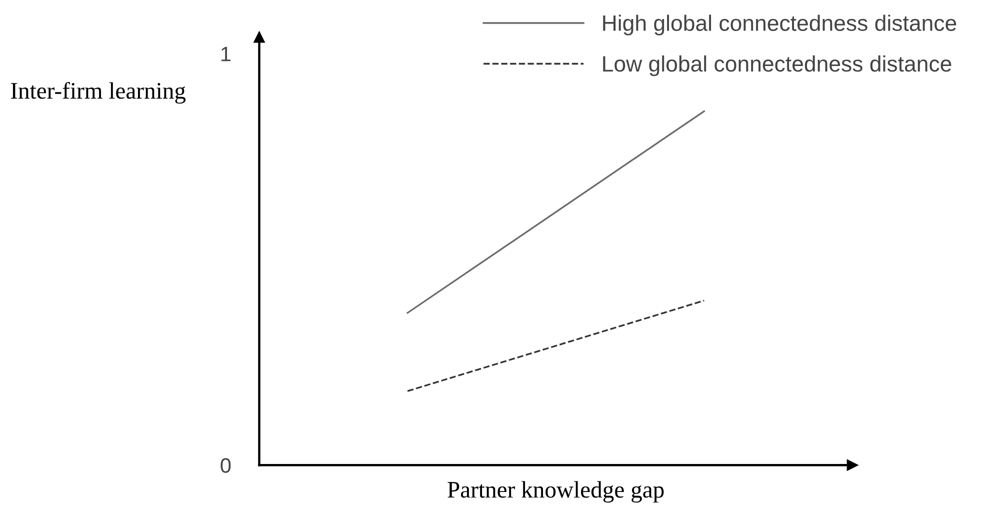 This screenshot has height=531, width=982. Describe the element at coordinates (98, 93) in the screenshot. I see `y-axis-title: Inter-firm learning` at that location.